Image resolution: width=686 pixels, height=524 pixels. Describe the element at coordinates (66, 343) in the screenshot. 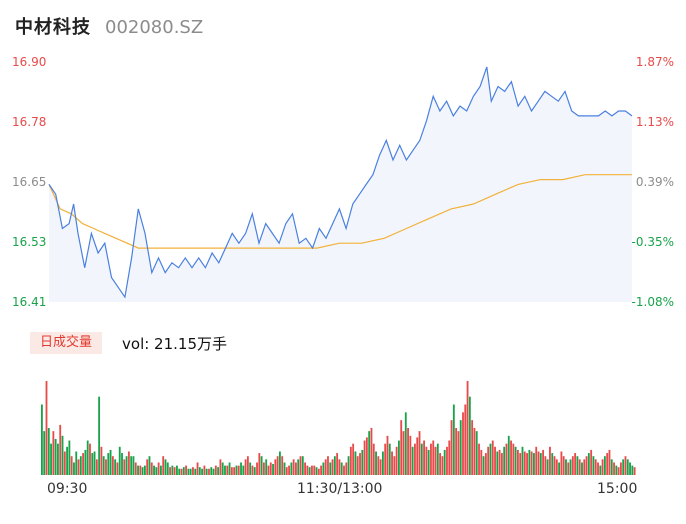

I see `volume-tab: 日成交量` at that location.